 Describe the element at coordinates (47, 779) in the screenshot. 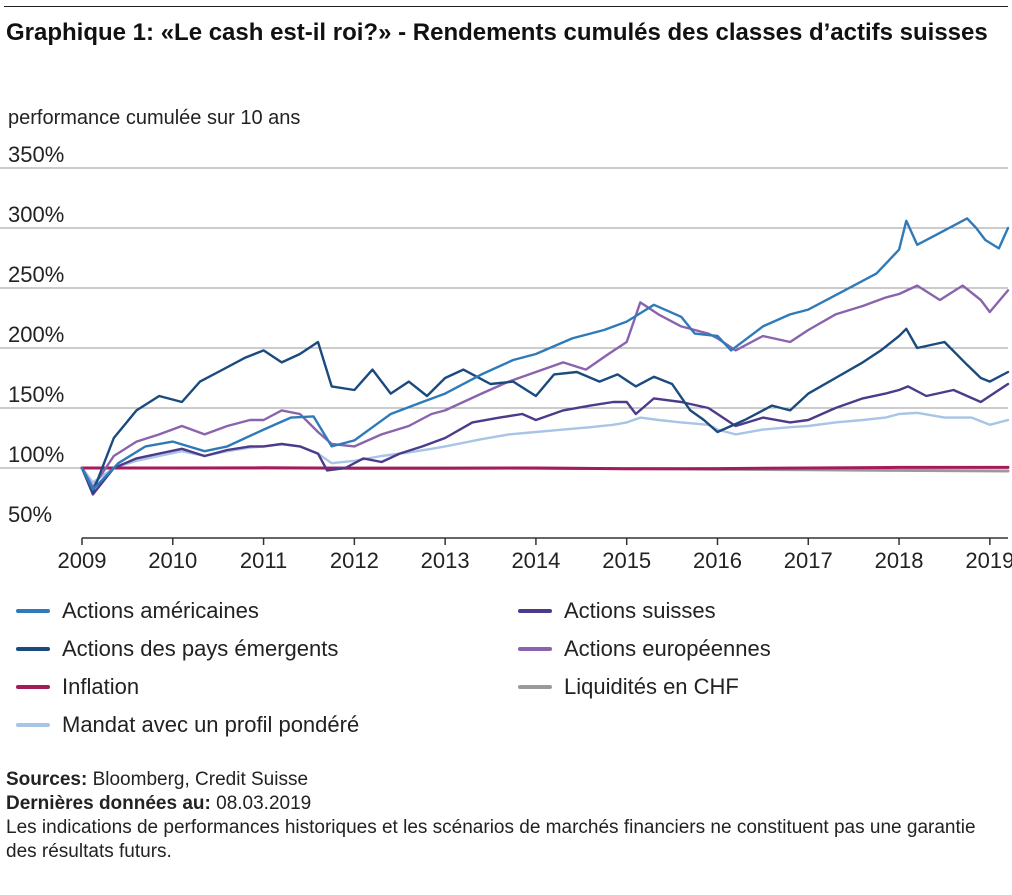

I see `sources-label: Sources:` at that location.